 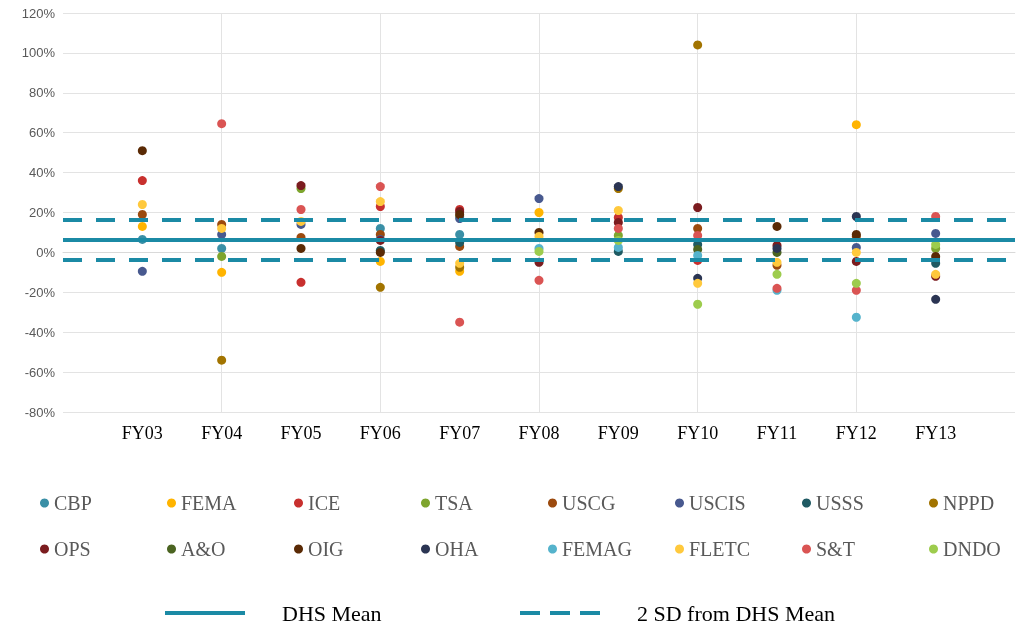 What do you see at coordinates (457, 549) in the screenshot?
I see `legend-label: OHA` at bounding box center [457, 549].